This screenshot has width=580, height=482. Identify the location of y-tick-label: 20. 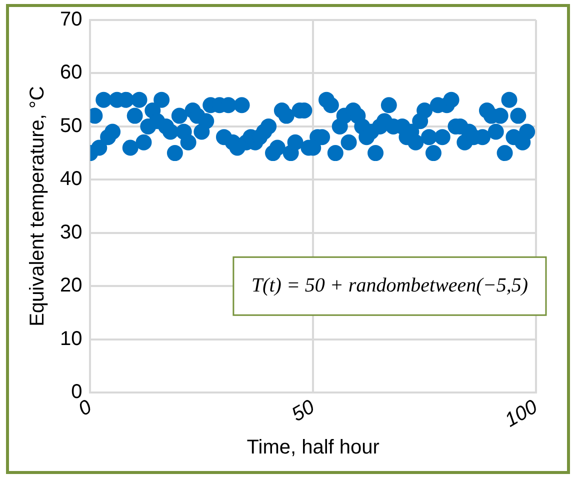
(71, 285).